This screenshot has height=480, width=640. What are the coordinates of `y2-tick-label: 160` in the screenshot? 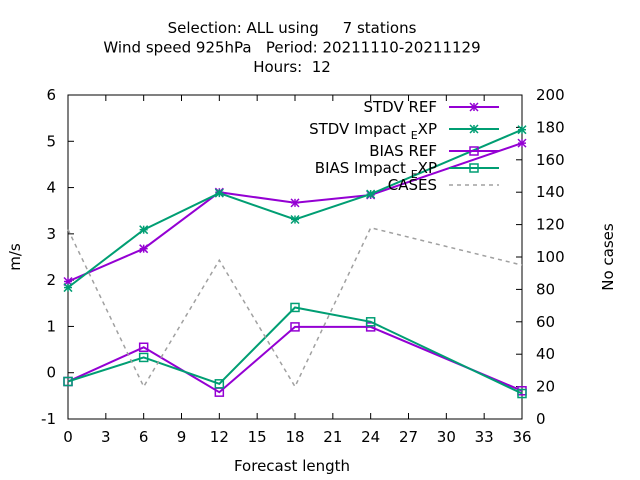 It's located at (550, 160).